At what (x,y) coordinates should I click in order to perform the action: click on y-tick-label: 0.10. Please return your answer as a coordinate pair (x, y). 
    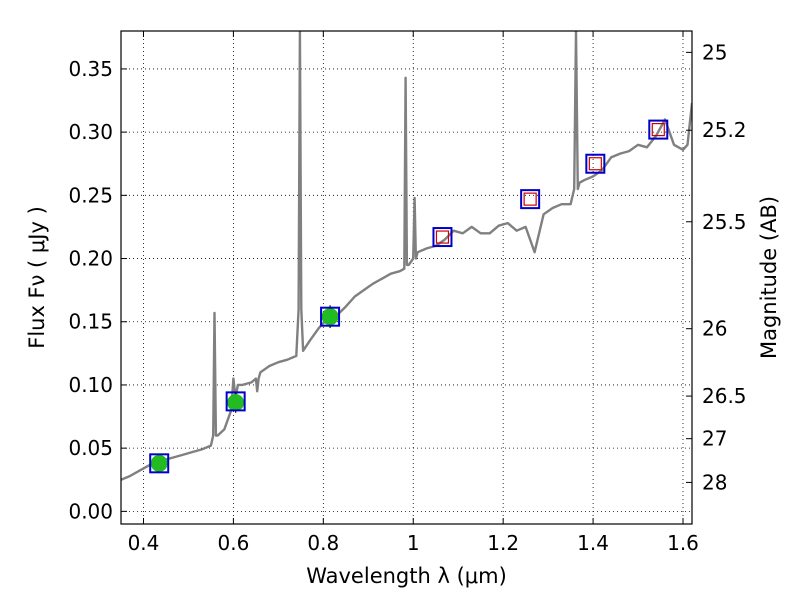
    Looking at the image, I should click on (90, 385).